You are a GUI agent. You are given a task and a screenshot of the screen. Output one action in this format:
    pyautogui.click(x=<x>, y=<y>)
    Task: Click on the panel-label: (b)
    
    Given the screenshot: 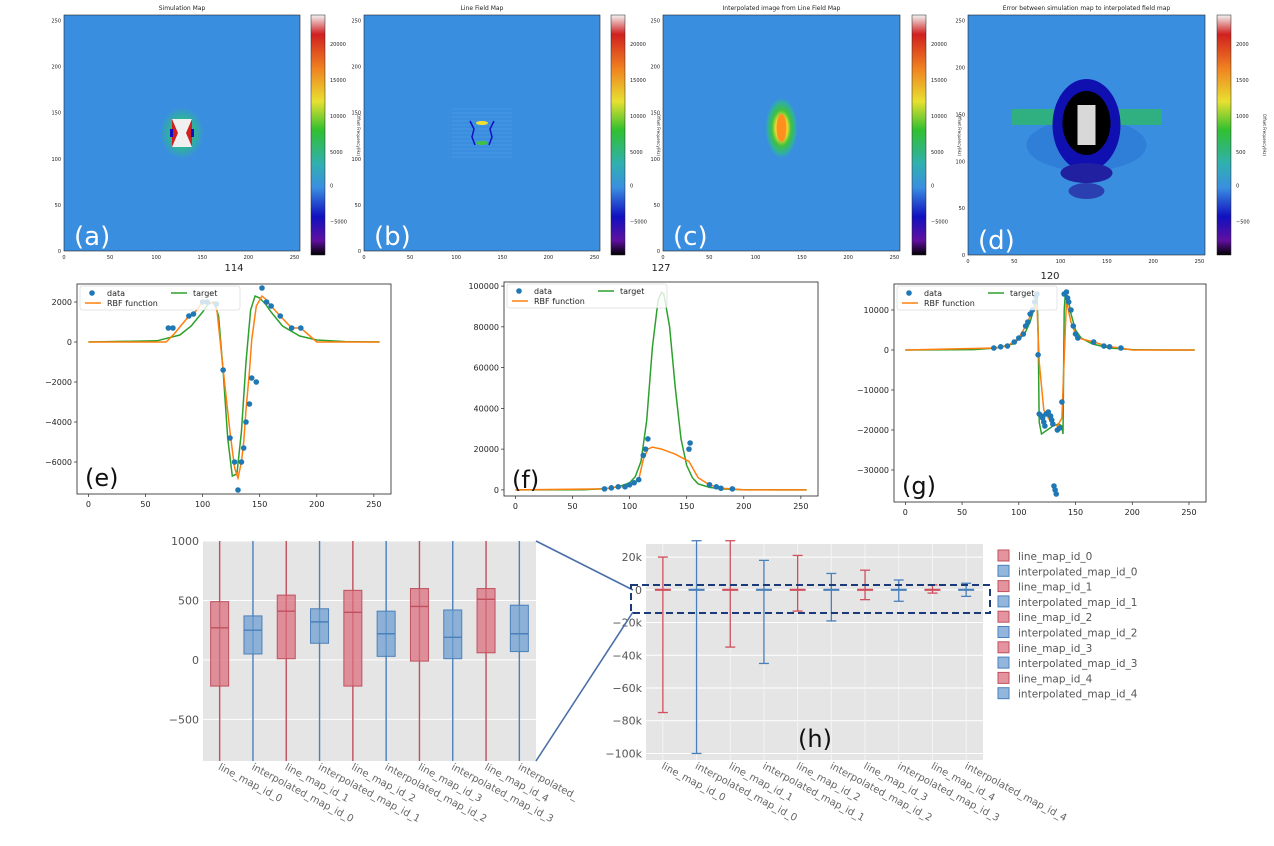 What is the action you would take?
    pyautogui.click(x=392, y=237)
    